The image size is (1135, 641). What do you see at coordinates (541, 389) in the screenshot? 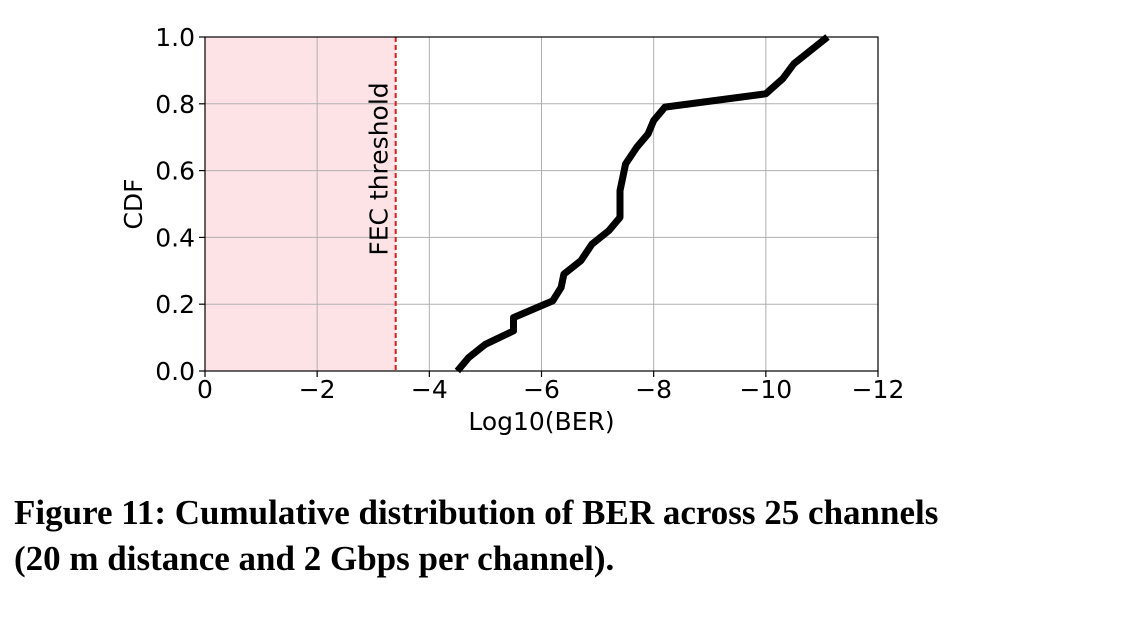
I see `x-tick-label: −6` at bounding box center [541, 389].